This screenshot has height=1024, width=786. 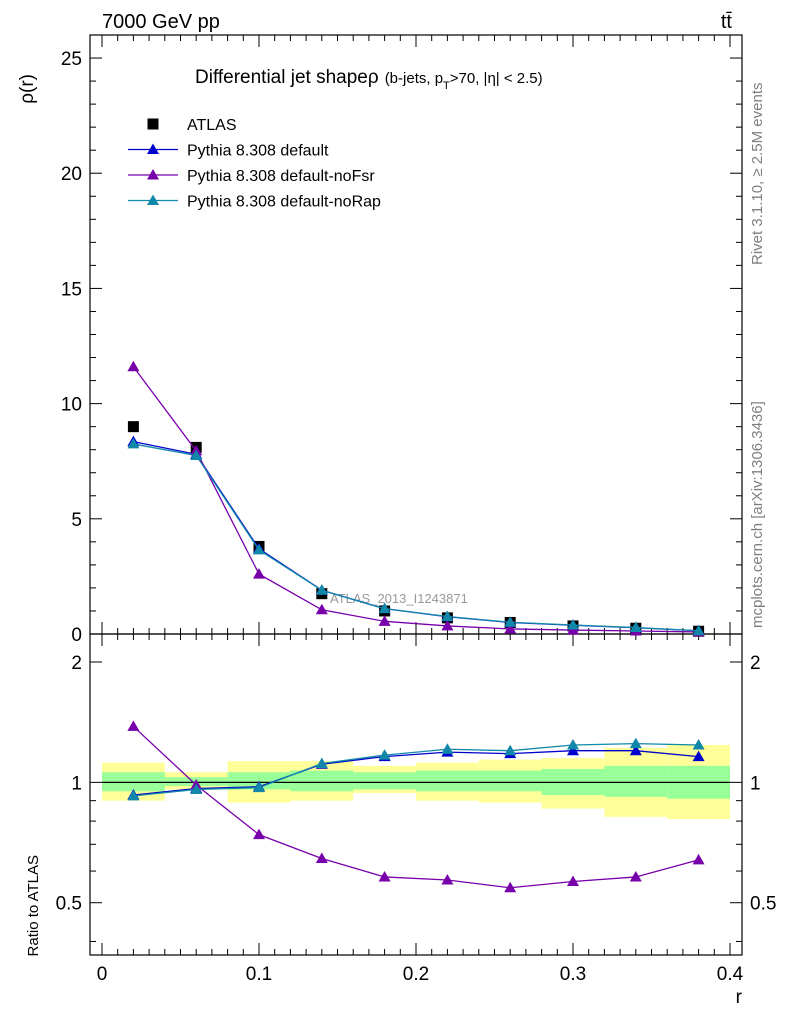 What do you see at coordinates (573, 974) in the screenshot?
I see `x-tick-label: 0.3` at bounding box center [573, 974].